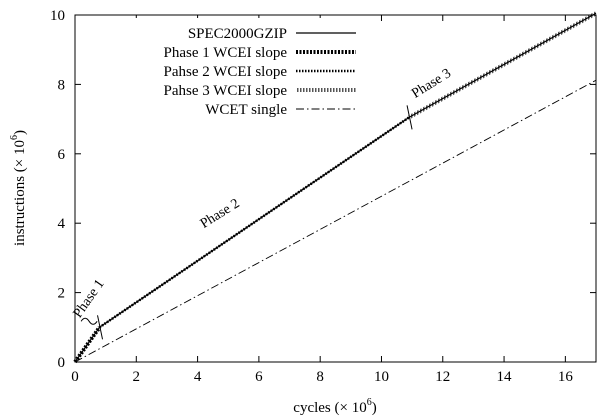 The width and height of the screenshot is (597, 420). Describe the element at coordinates (259, 377) in the screenshot. I see `x-tick-label: 6` at that location.